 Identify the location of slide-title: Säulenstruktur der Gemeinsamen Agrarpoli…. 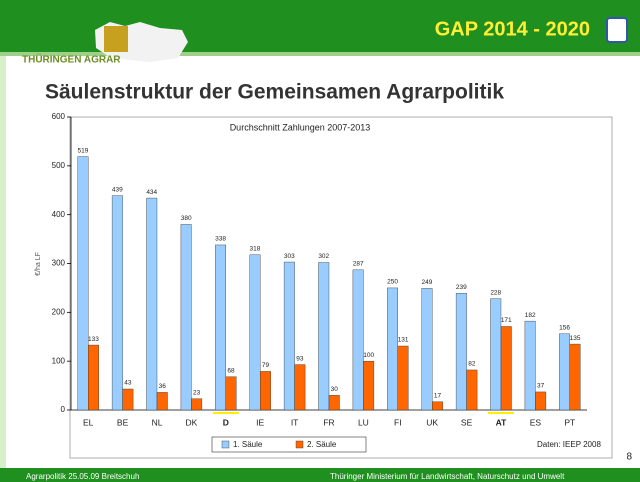
(274, 92).